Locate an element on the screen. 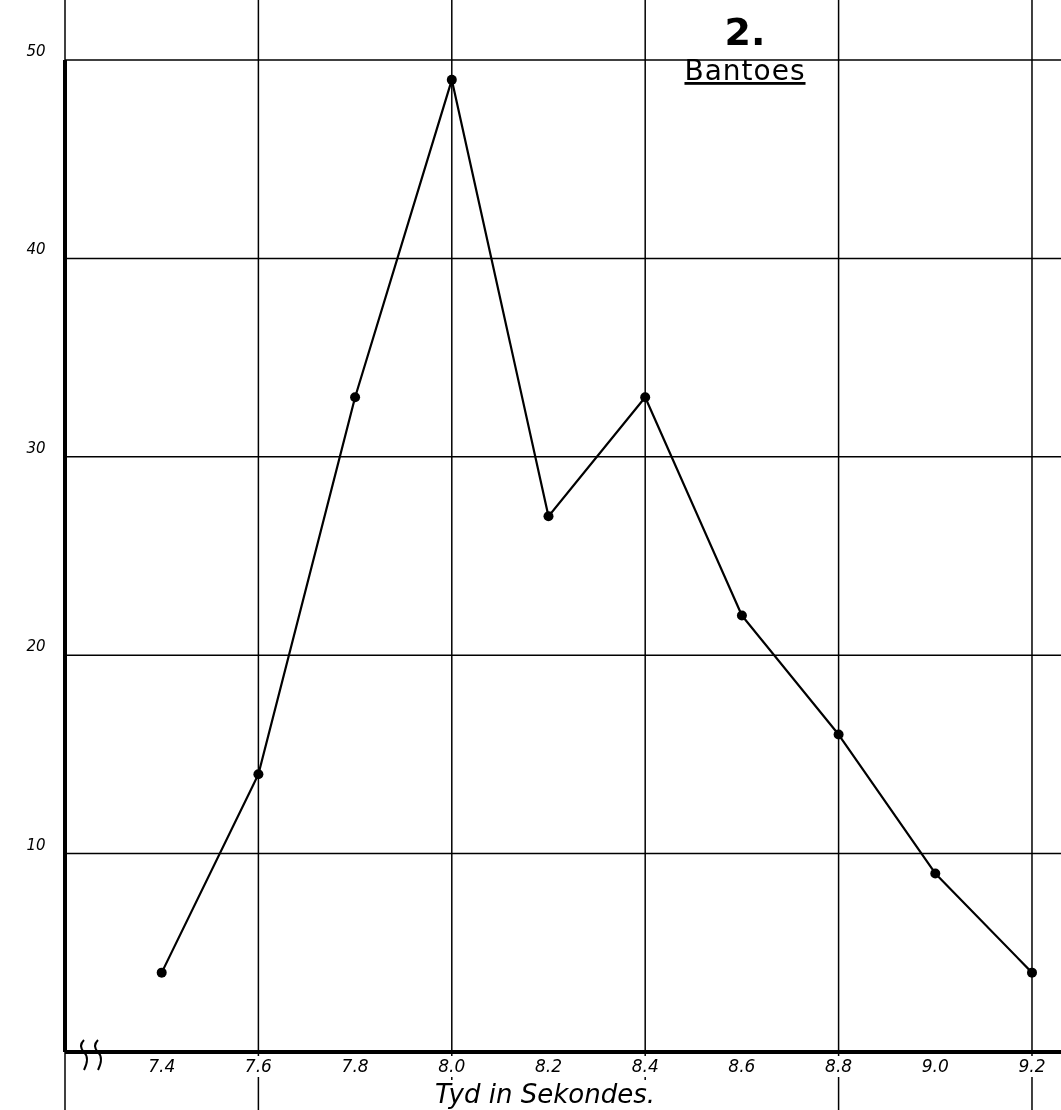  x-tick-label: 7.8 is located at coordinates (355, 1066).